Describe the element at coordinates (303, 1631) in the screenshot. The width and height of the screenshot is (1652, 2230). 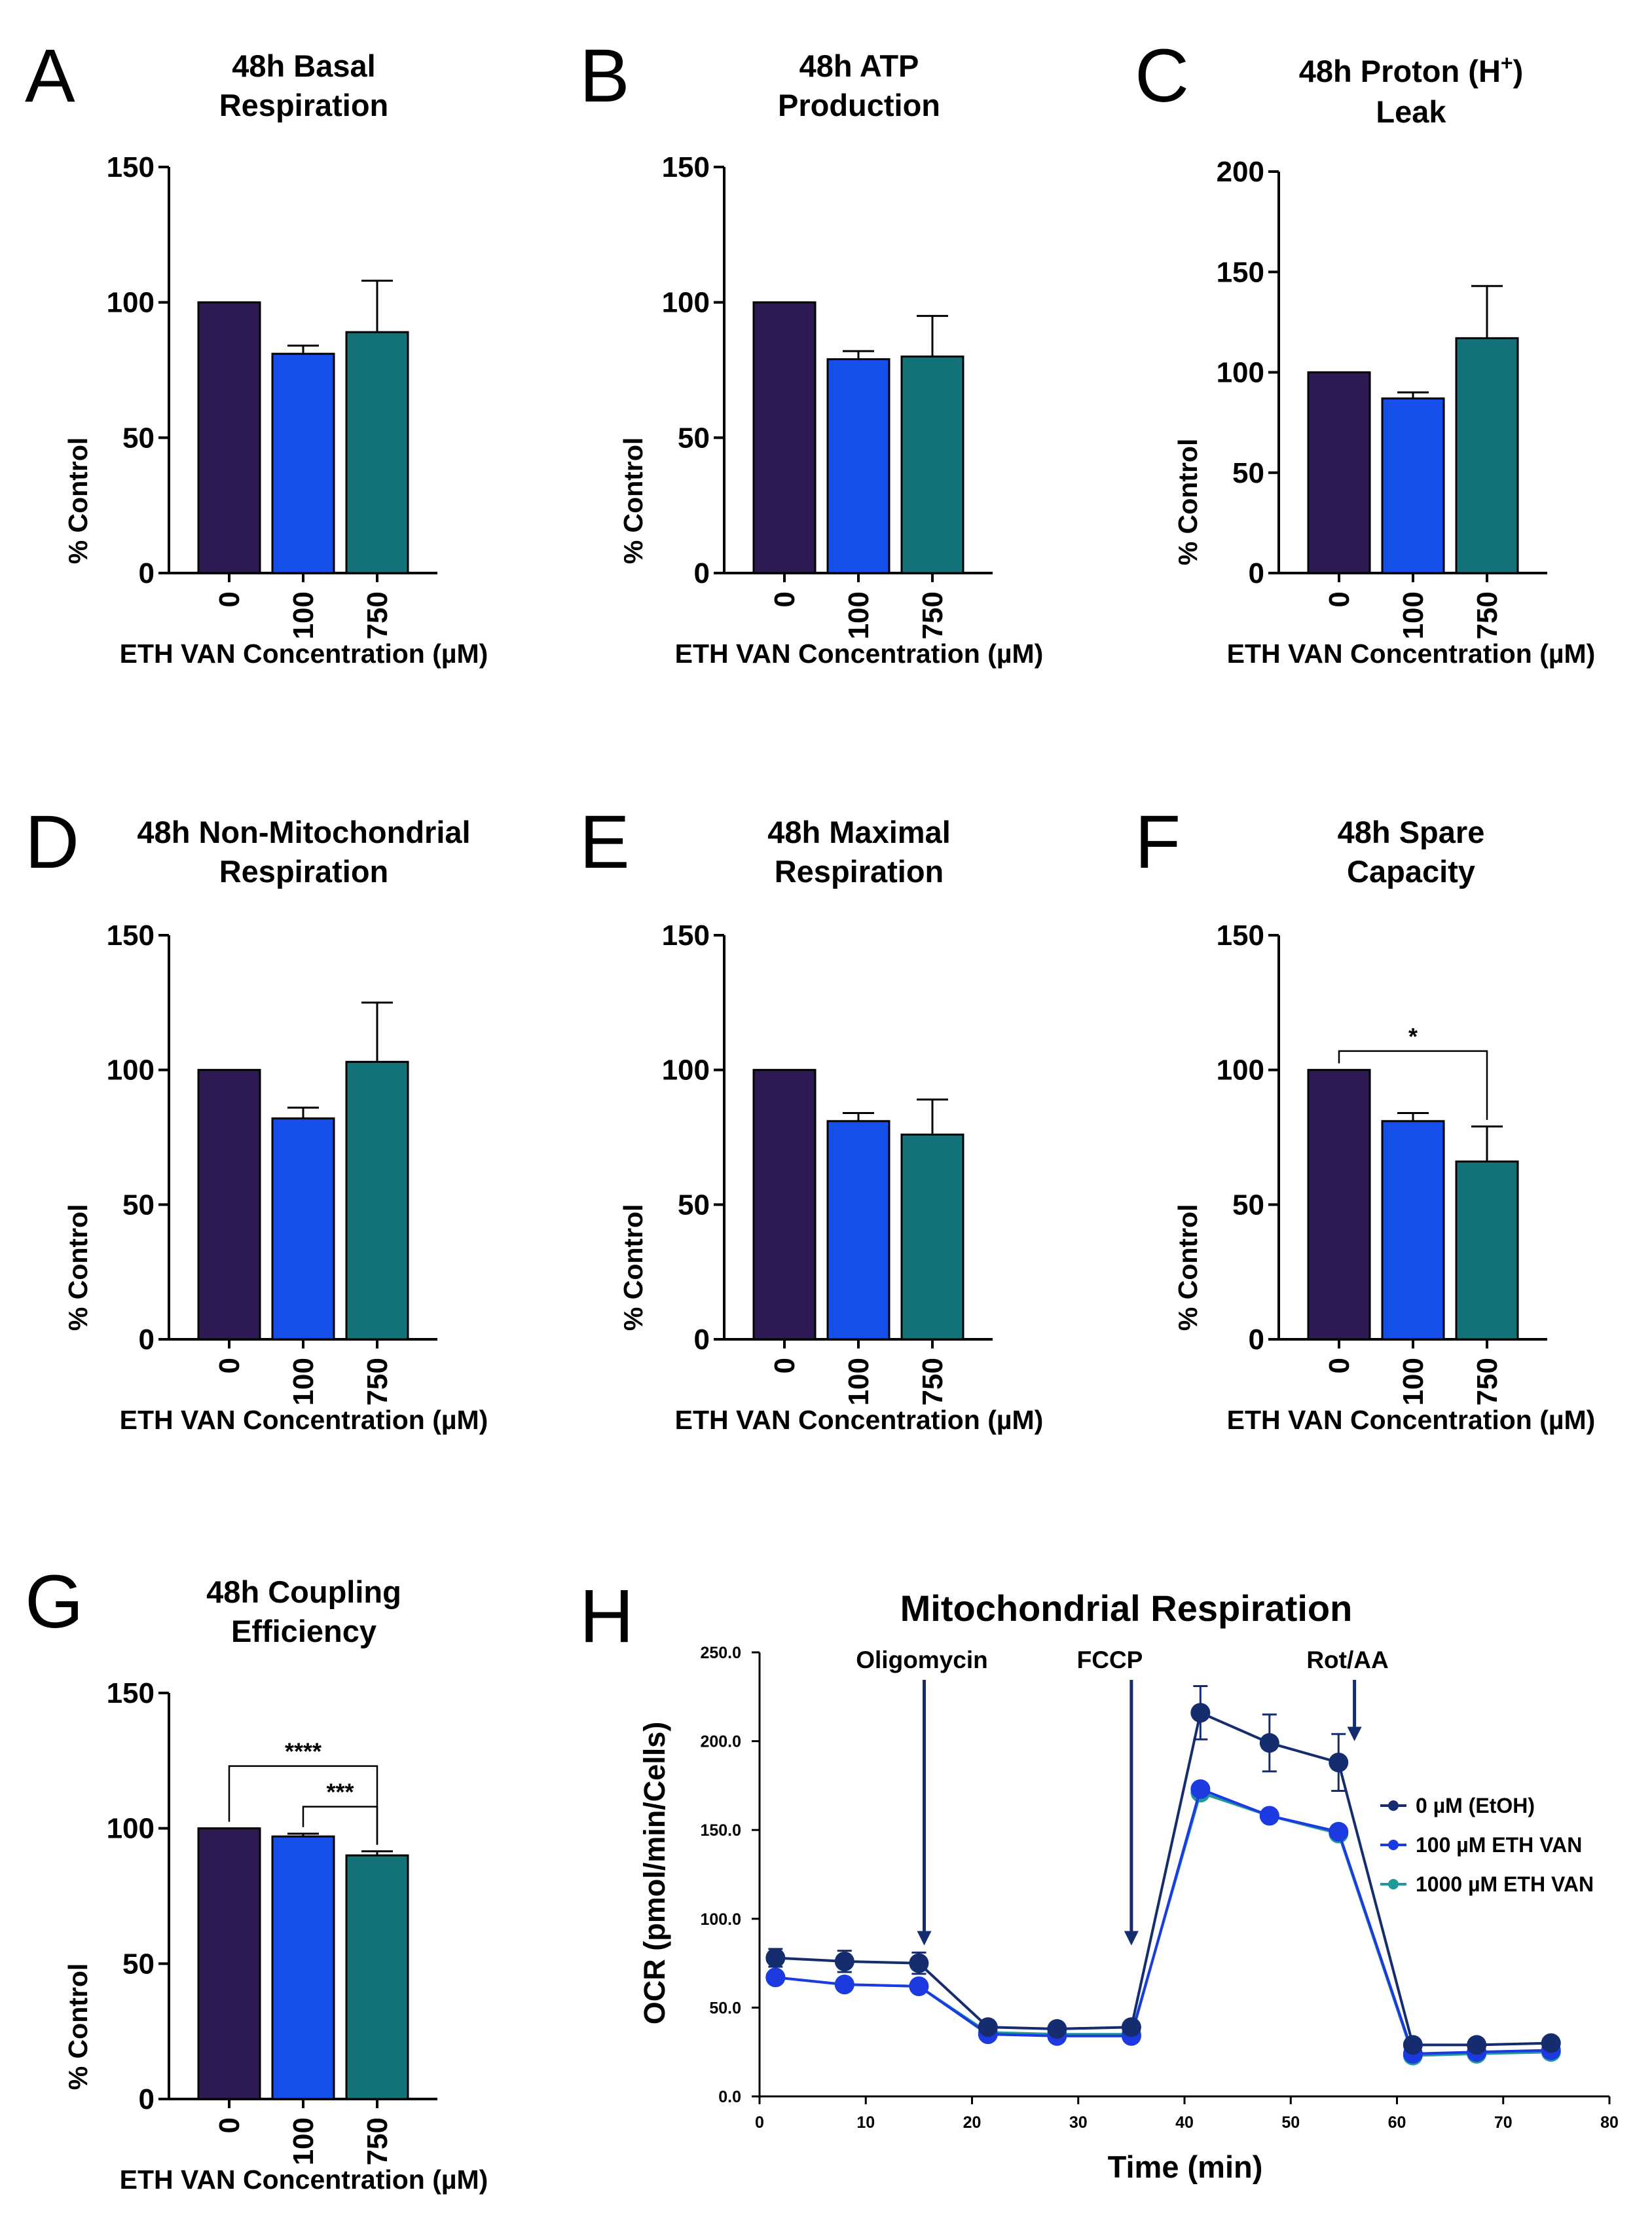
I see `panel-title-line2: Efficiency` at that location.